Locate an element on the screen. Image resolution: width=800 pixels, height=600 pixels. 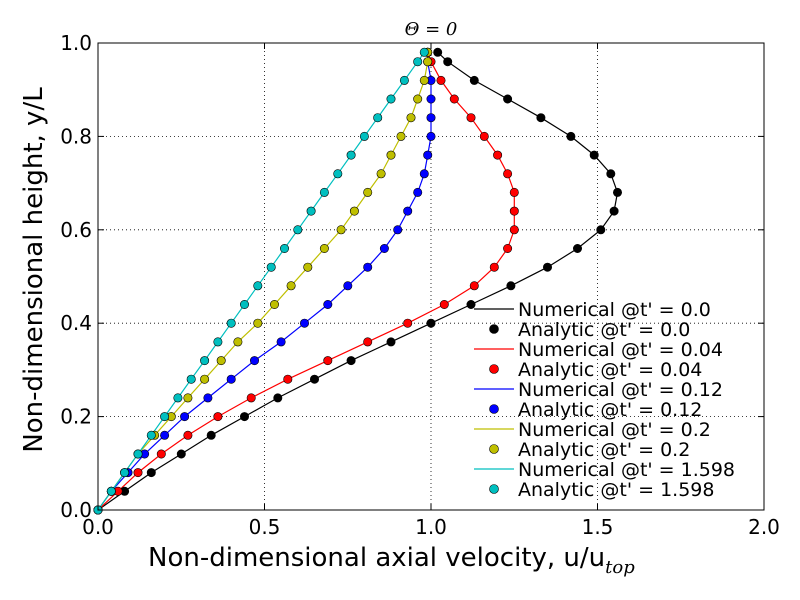
x-tick-label: 0.5 is located at coordinates (265, 527).